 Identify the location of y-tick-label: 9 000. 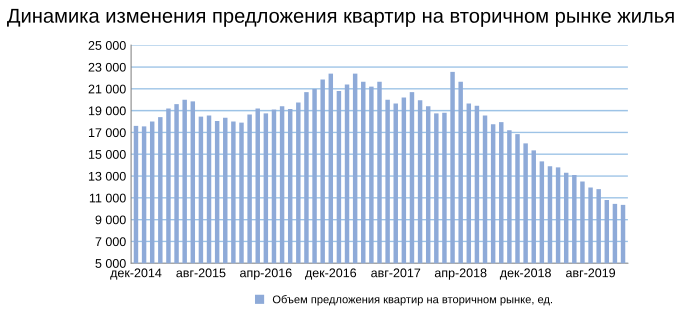
(111, 219).